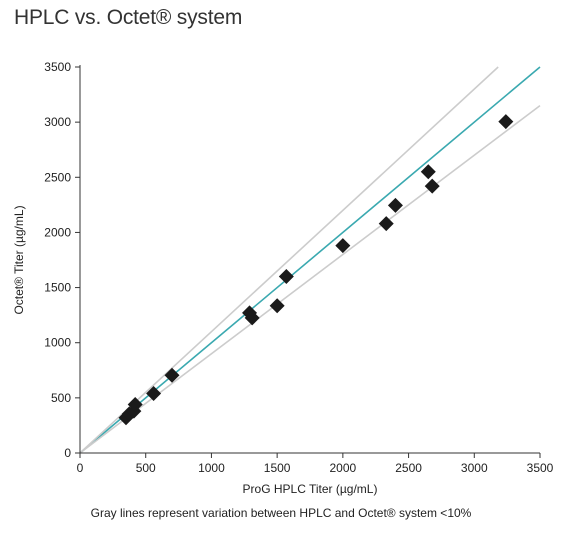 This screenshot has width=562, height=533. Describe the element at coordinates (57, 177) in the screenshot. I see `y-tick-label: 2500` at that location.